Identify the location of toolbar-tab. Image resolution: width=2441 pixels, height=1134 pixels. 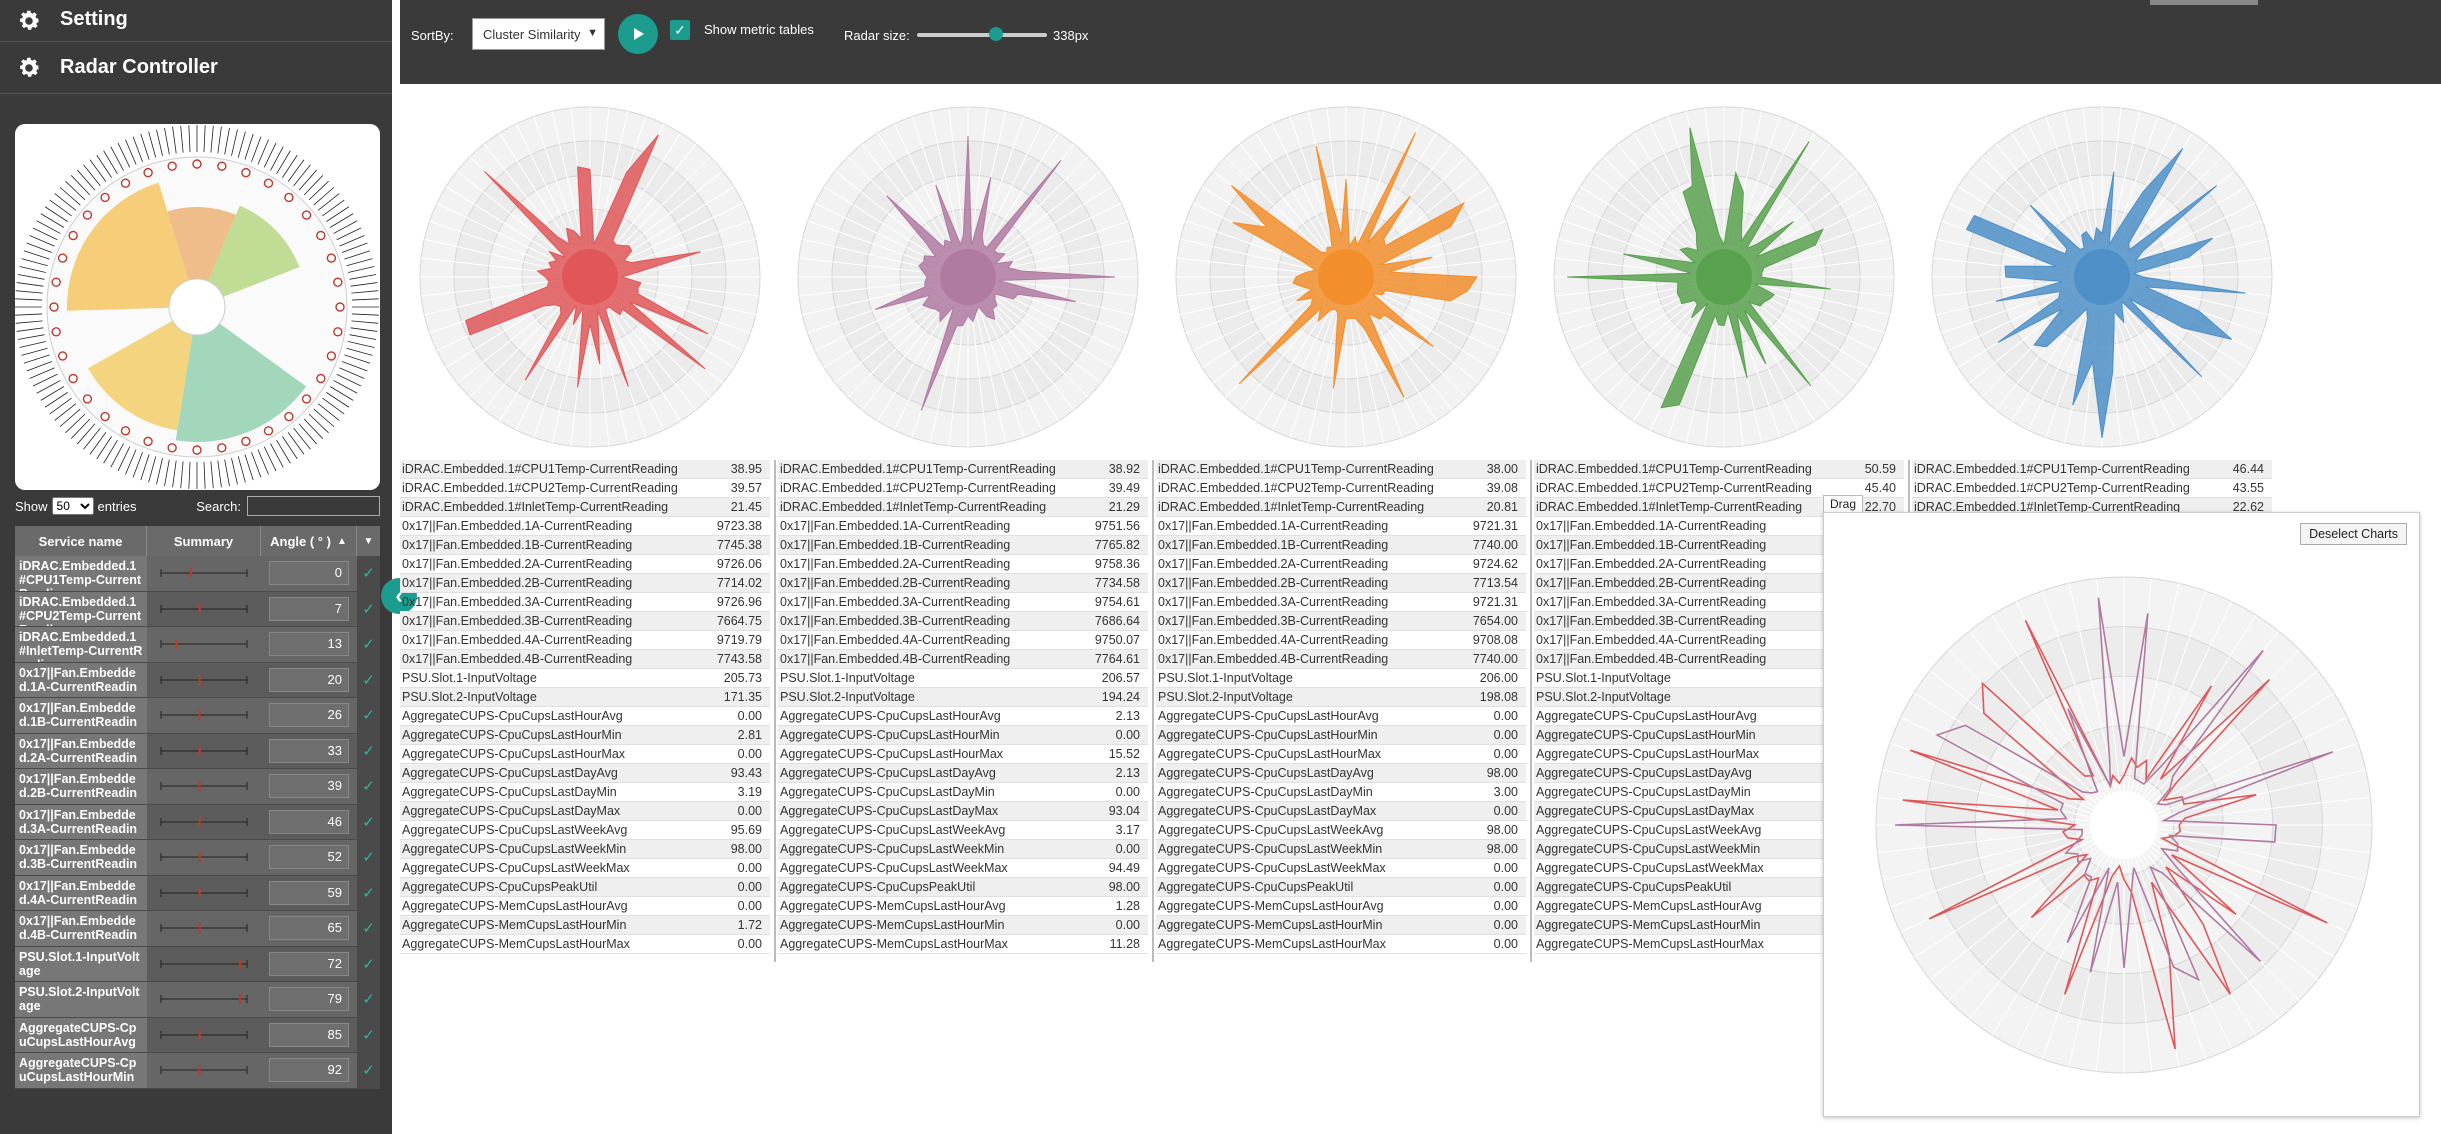
(2204, 2).